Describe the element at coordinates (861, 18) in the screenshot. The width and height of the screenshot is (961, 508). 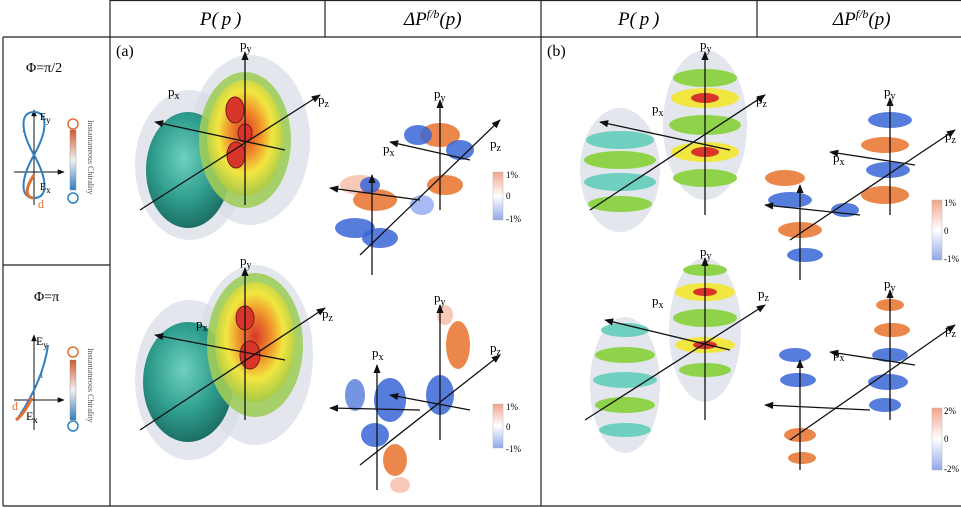
I see `header-dp-b: ΔPf/b(p)` at that location.